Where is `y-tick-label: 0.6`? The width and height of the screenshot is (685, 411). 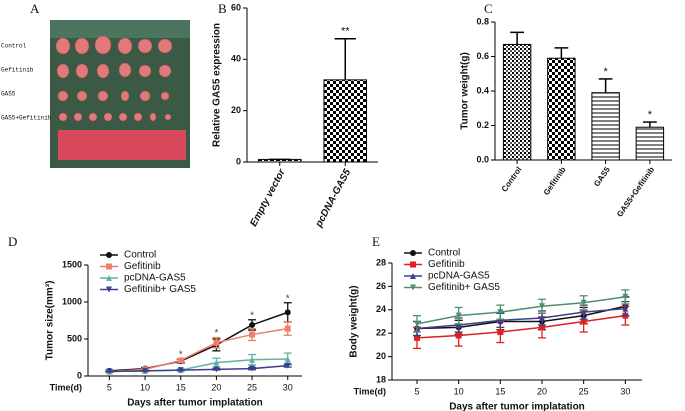 y-tick-label: 0.6 is located at coordinates (482, 56).